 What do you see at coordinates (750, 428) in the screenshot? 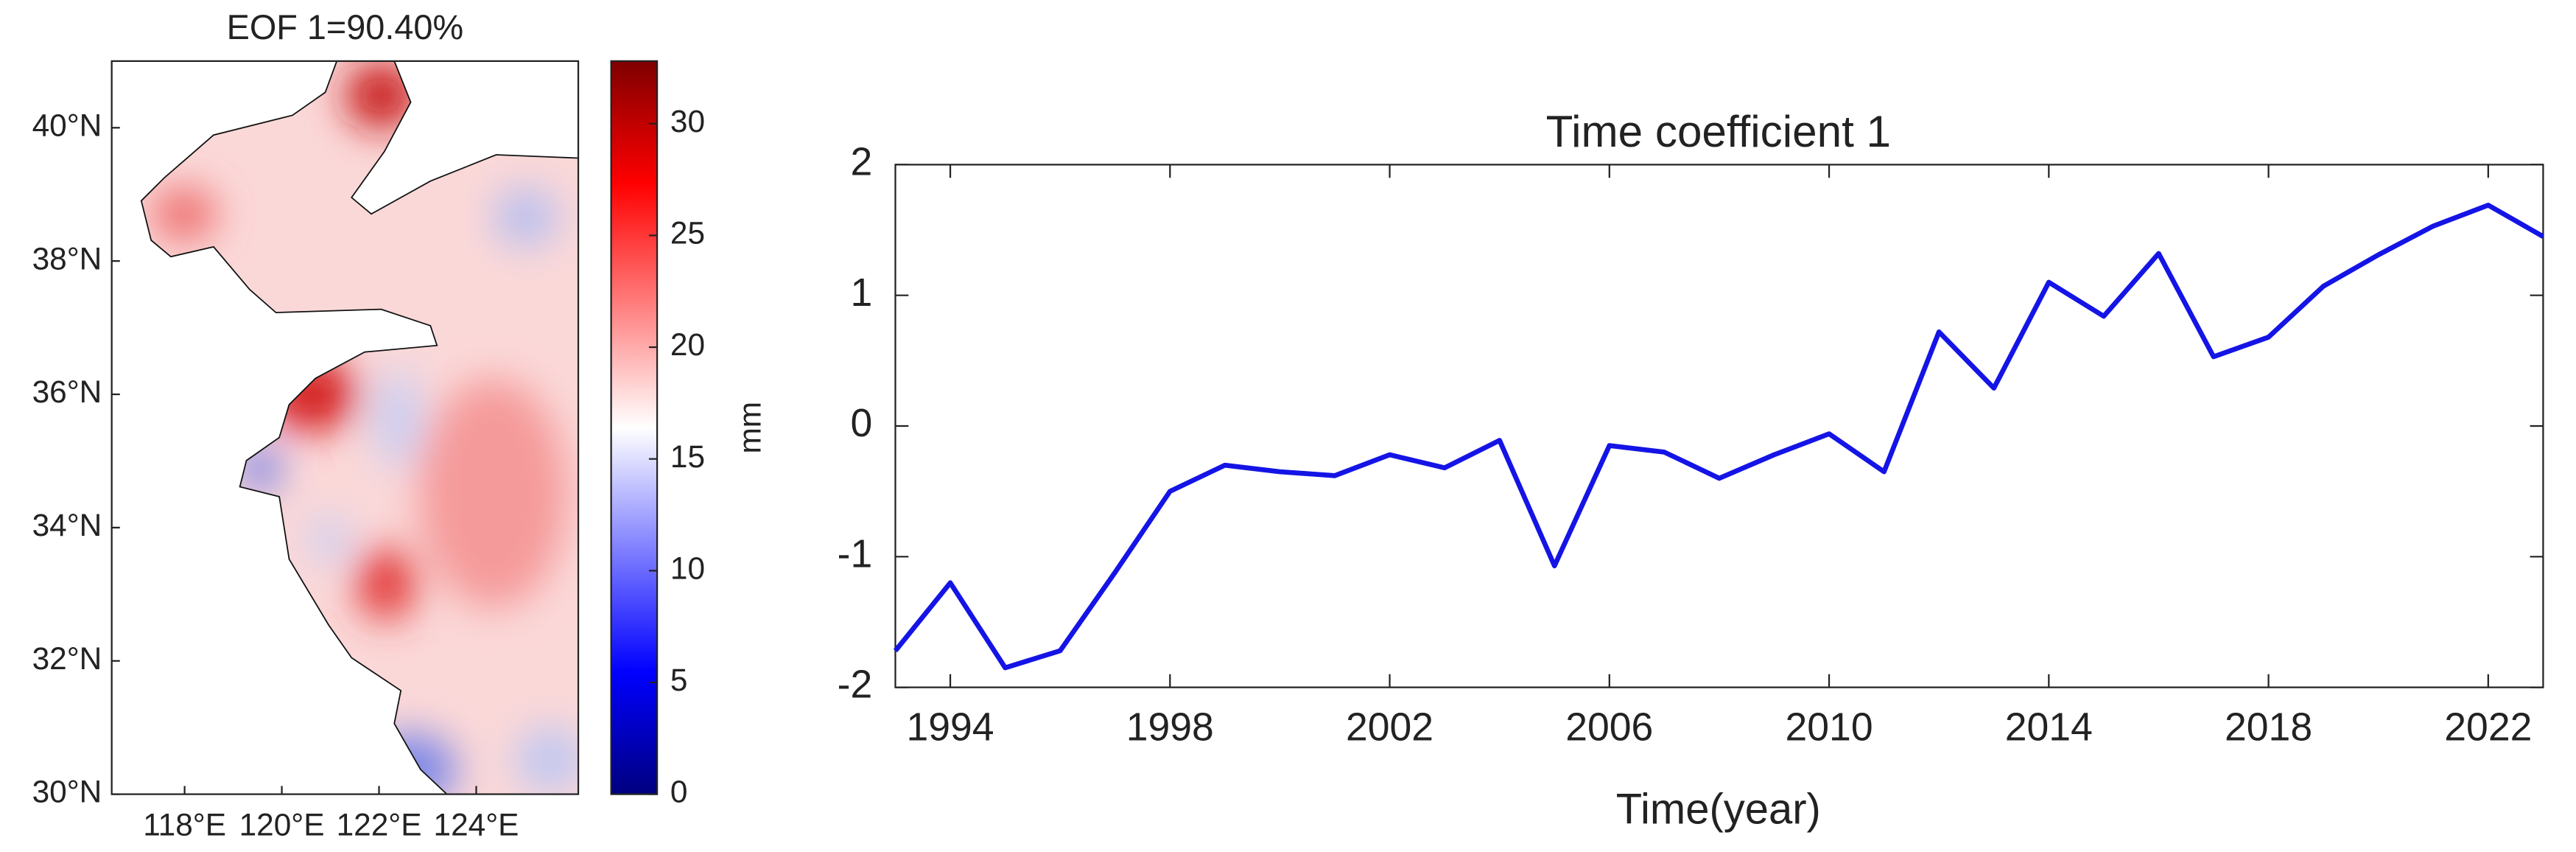
I see `colorbar-label: mm` at bounding box center [750, 428].